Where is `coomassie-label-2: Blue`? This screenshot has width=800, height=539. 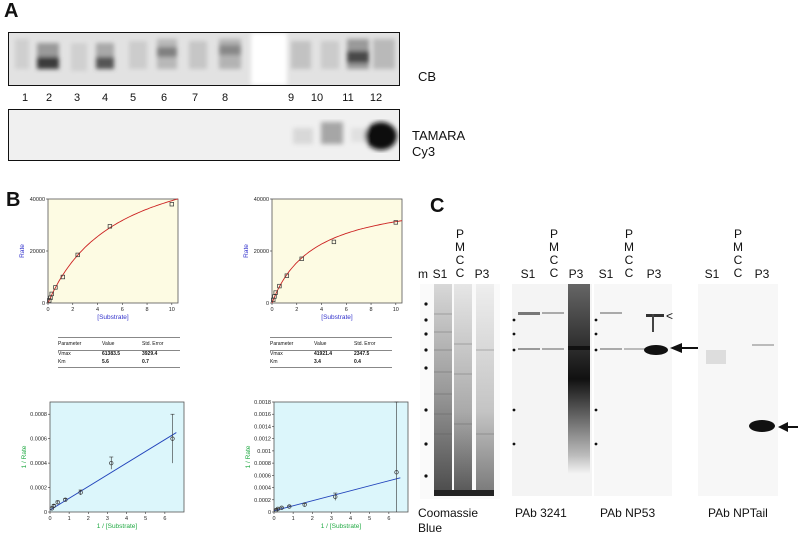
coomassie-label-2: Blue is located at coordinates (430, 528).